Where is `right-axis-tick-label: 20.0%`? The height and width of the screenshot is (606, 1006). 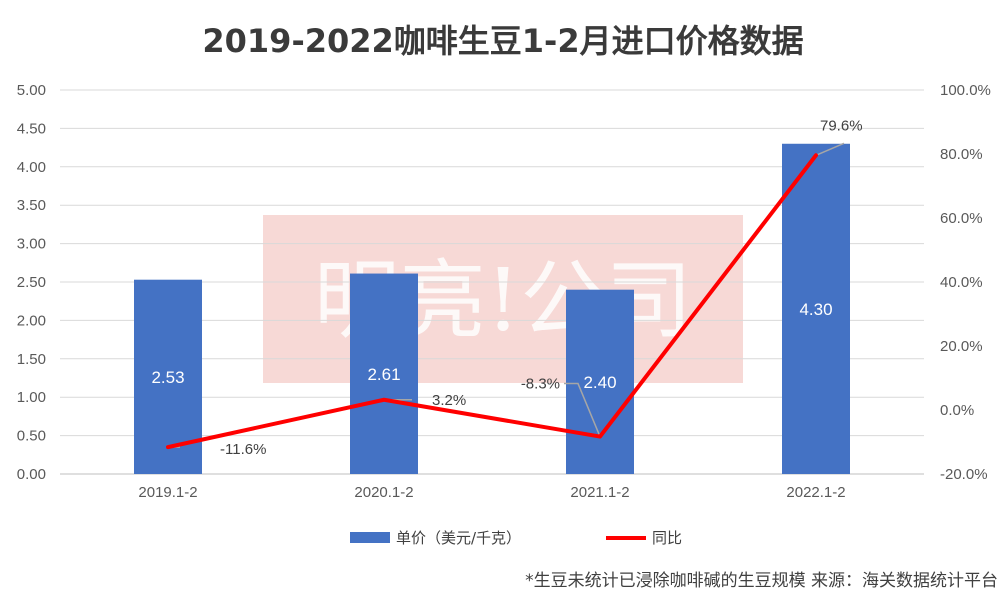
right-axis-tick-label: 20.0% is located at coordinates (961, 346).